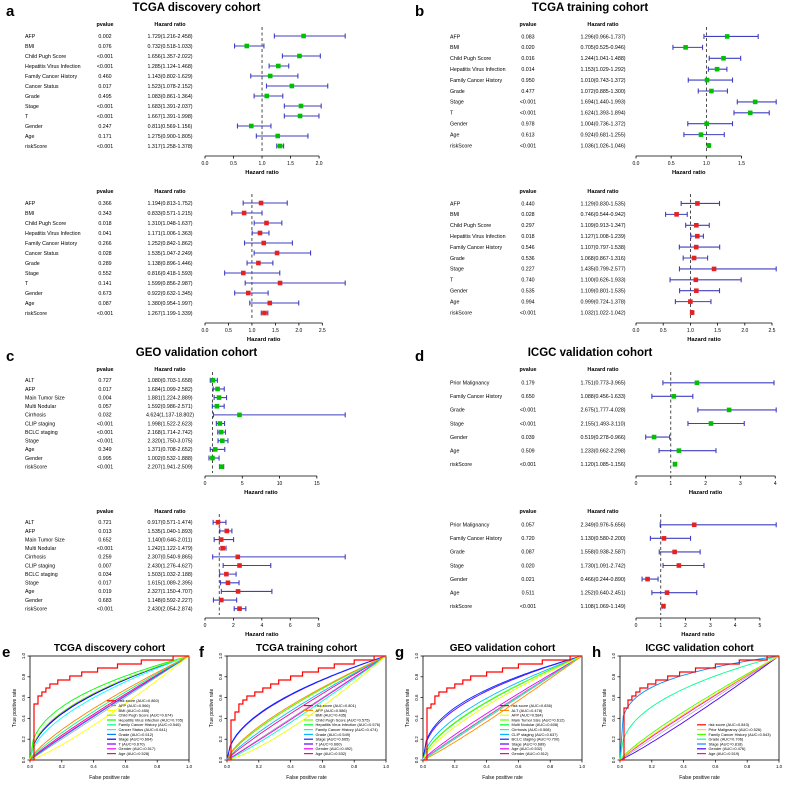  What do you see at coordinates (169, 294) in the screenshot?
I see `svg-text: 0.922(0.632-1.345)` at bounding box center [169, 294].